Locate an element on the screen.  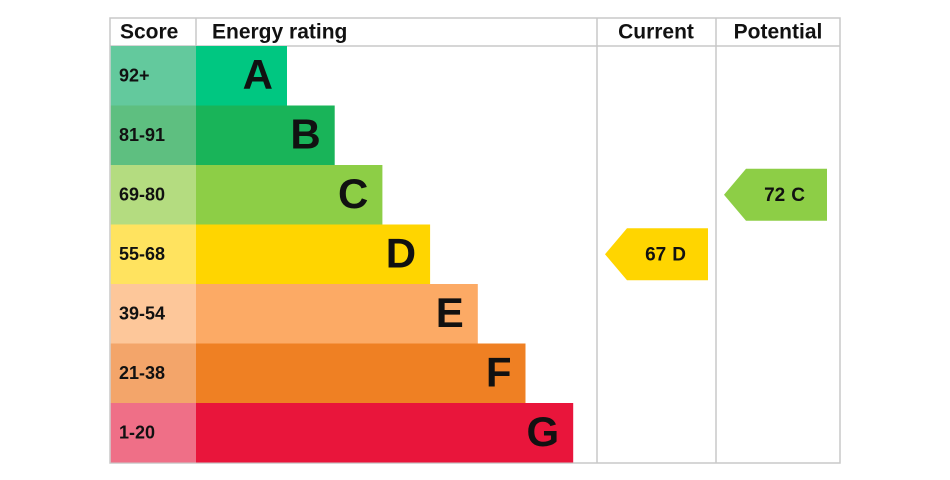
potential-label: 72 C is located at coordinates (784, 195).